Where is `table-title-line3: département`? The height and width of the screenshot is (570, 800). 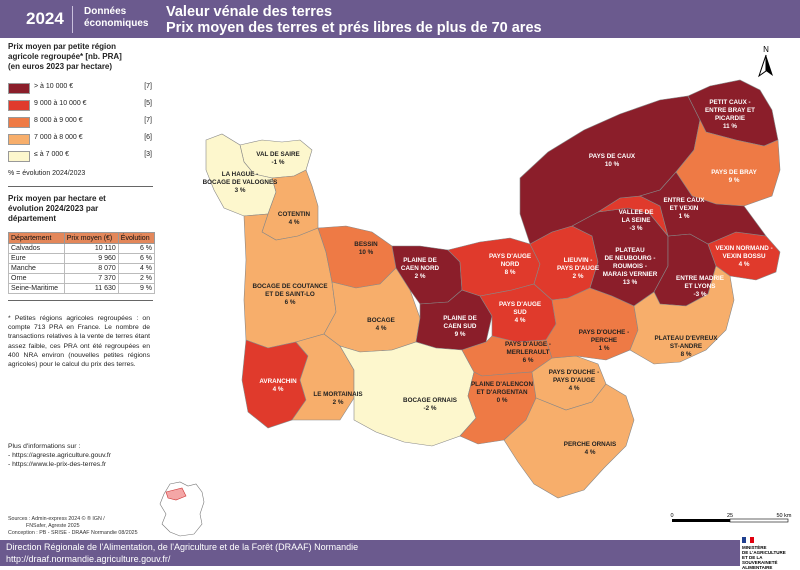
table-title-line3: département is located at coordinates (32, 218).